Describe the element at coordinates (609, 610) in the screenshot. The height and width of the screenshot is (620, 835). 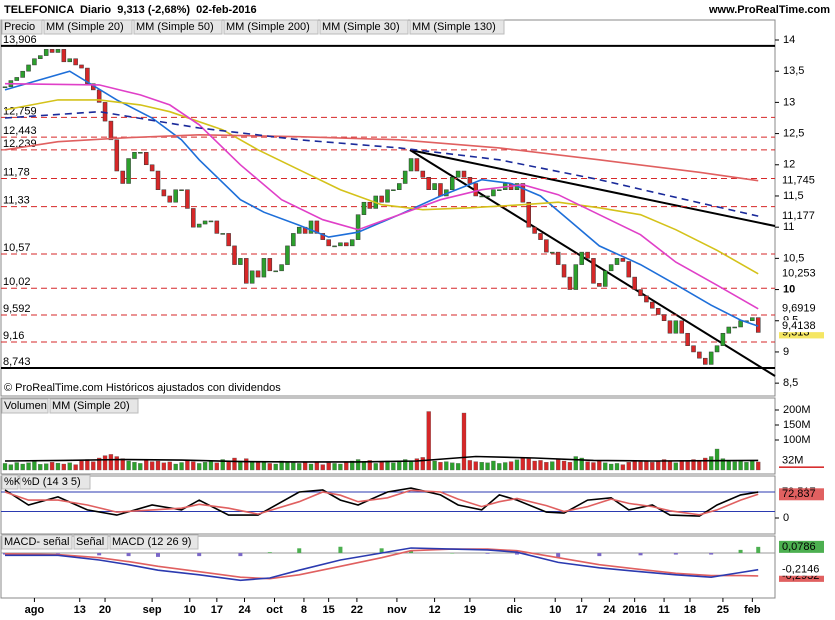
I see `x-tick-label: 24` at that location.